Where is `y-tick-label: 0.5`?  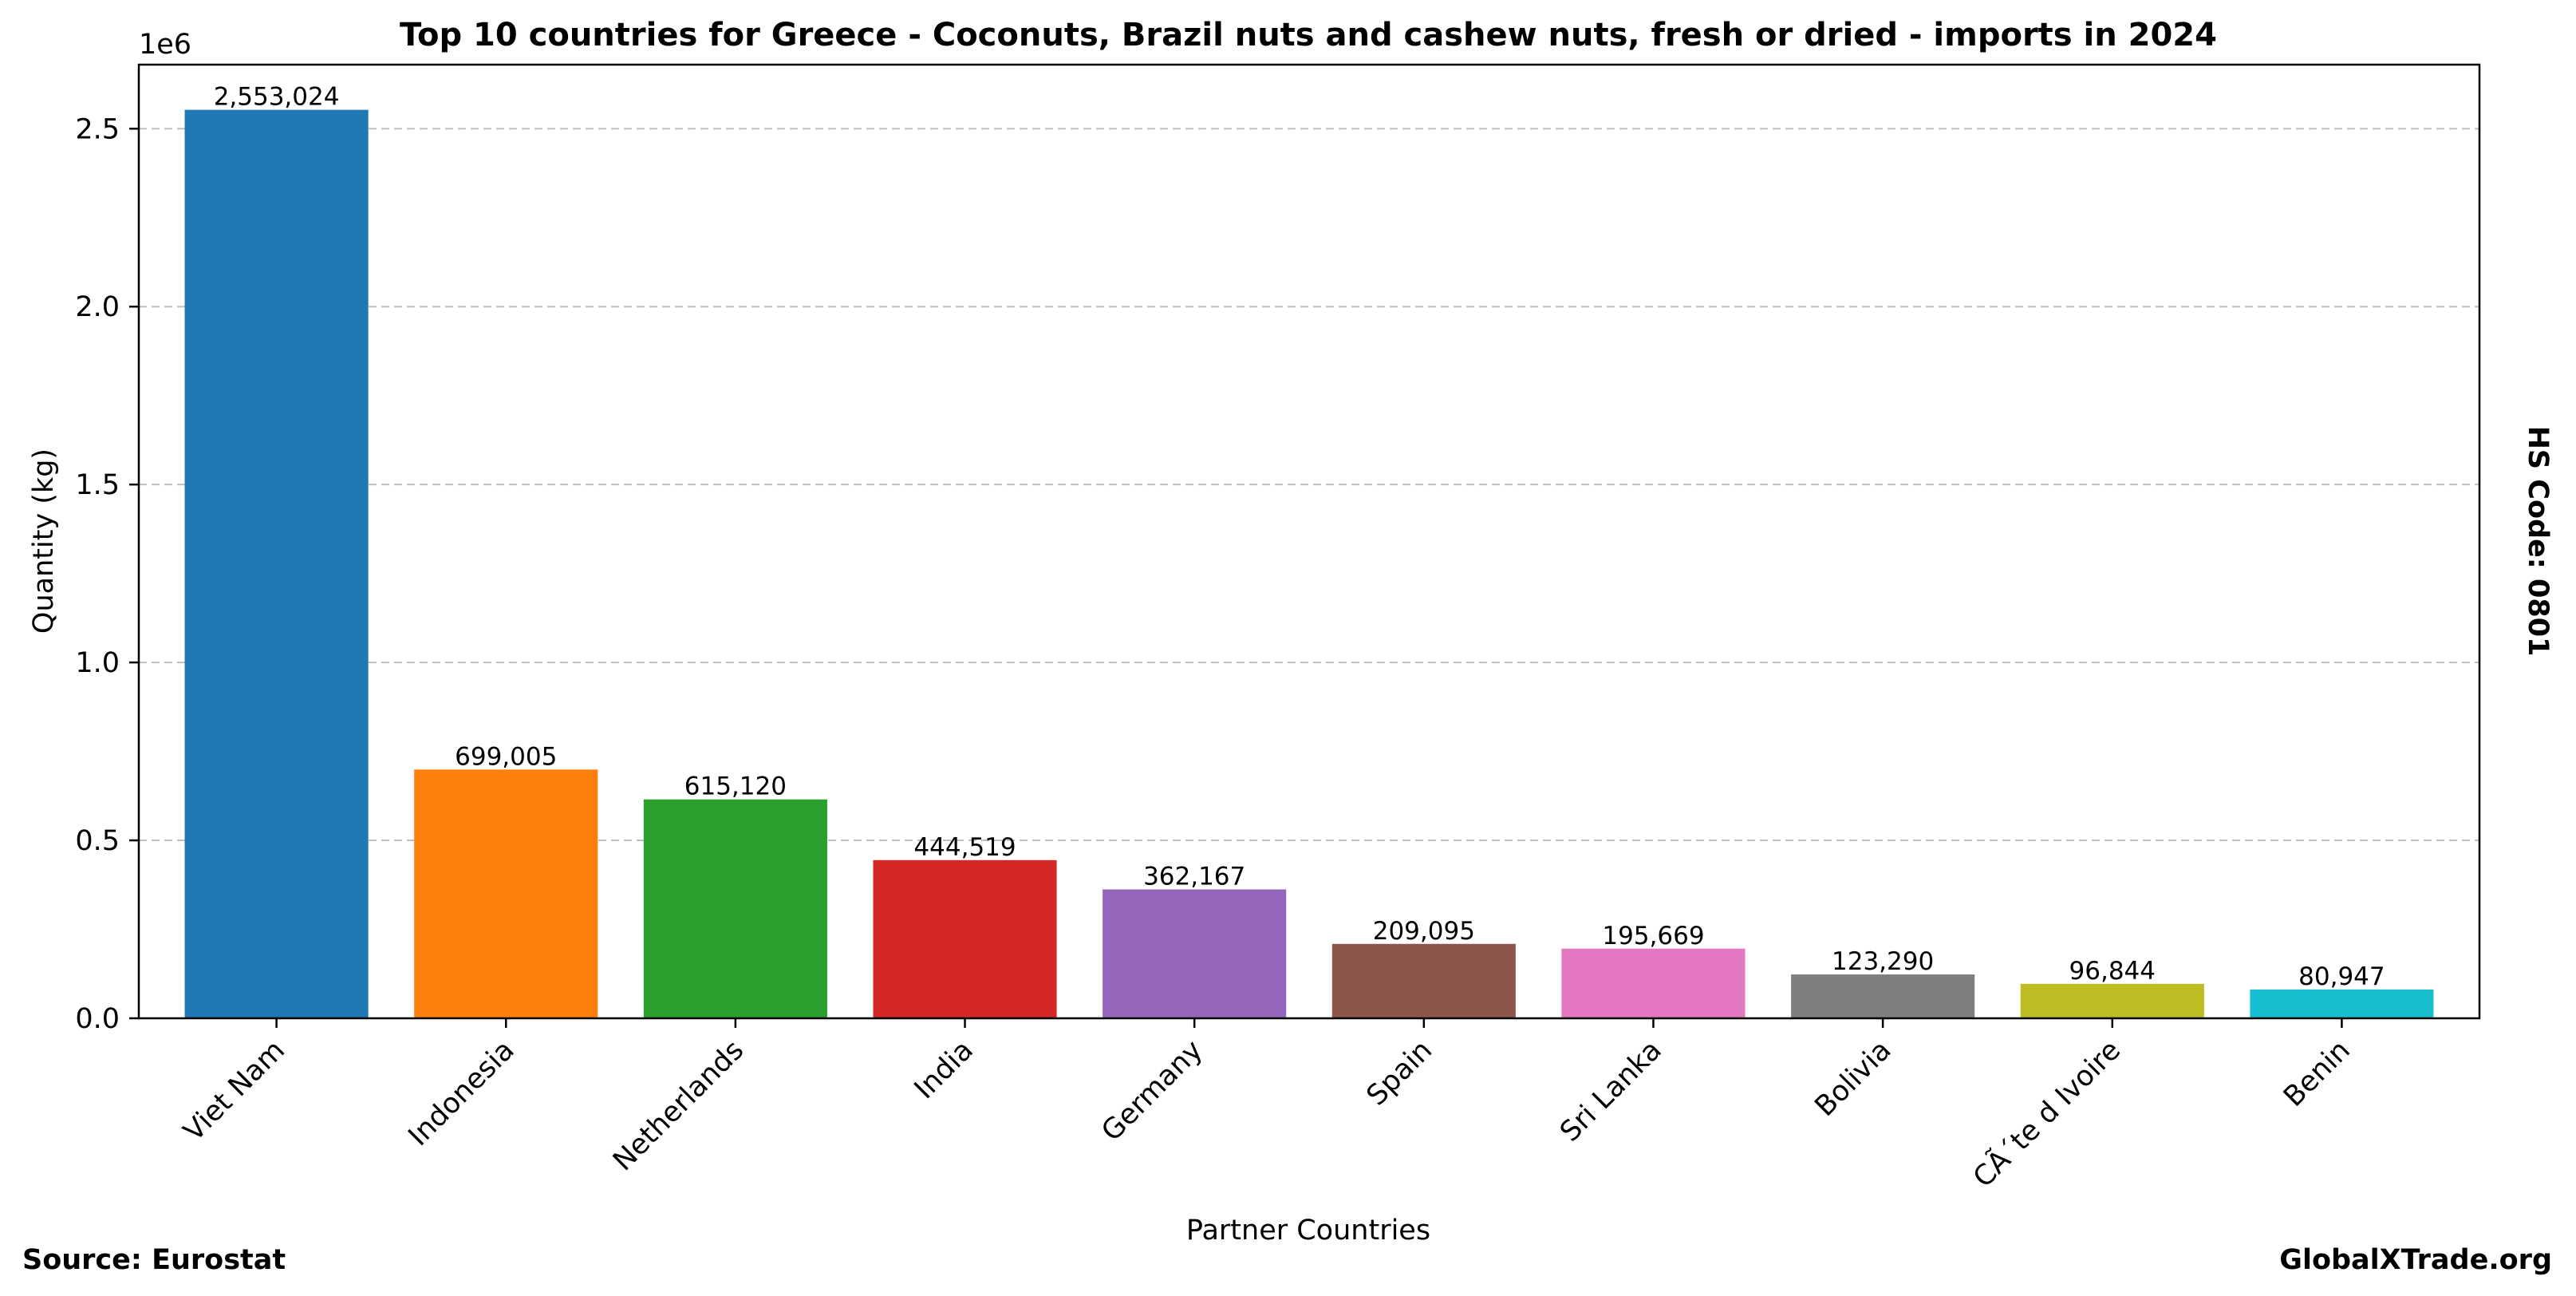 y-tick-label: 0.5 is located at coordinates (98, 841).